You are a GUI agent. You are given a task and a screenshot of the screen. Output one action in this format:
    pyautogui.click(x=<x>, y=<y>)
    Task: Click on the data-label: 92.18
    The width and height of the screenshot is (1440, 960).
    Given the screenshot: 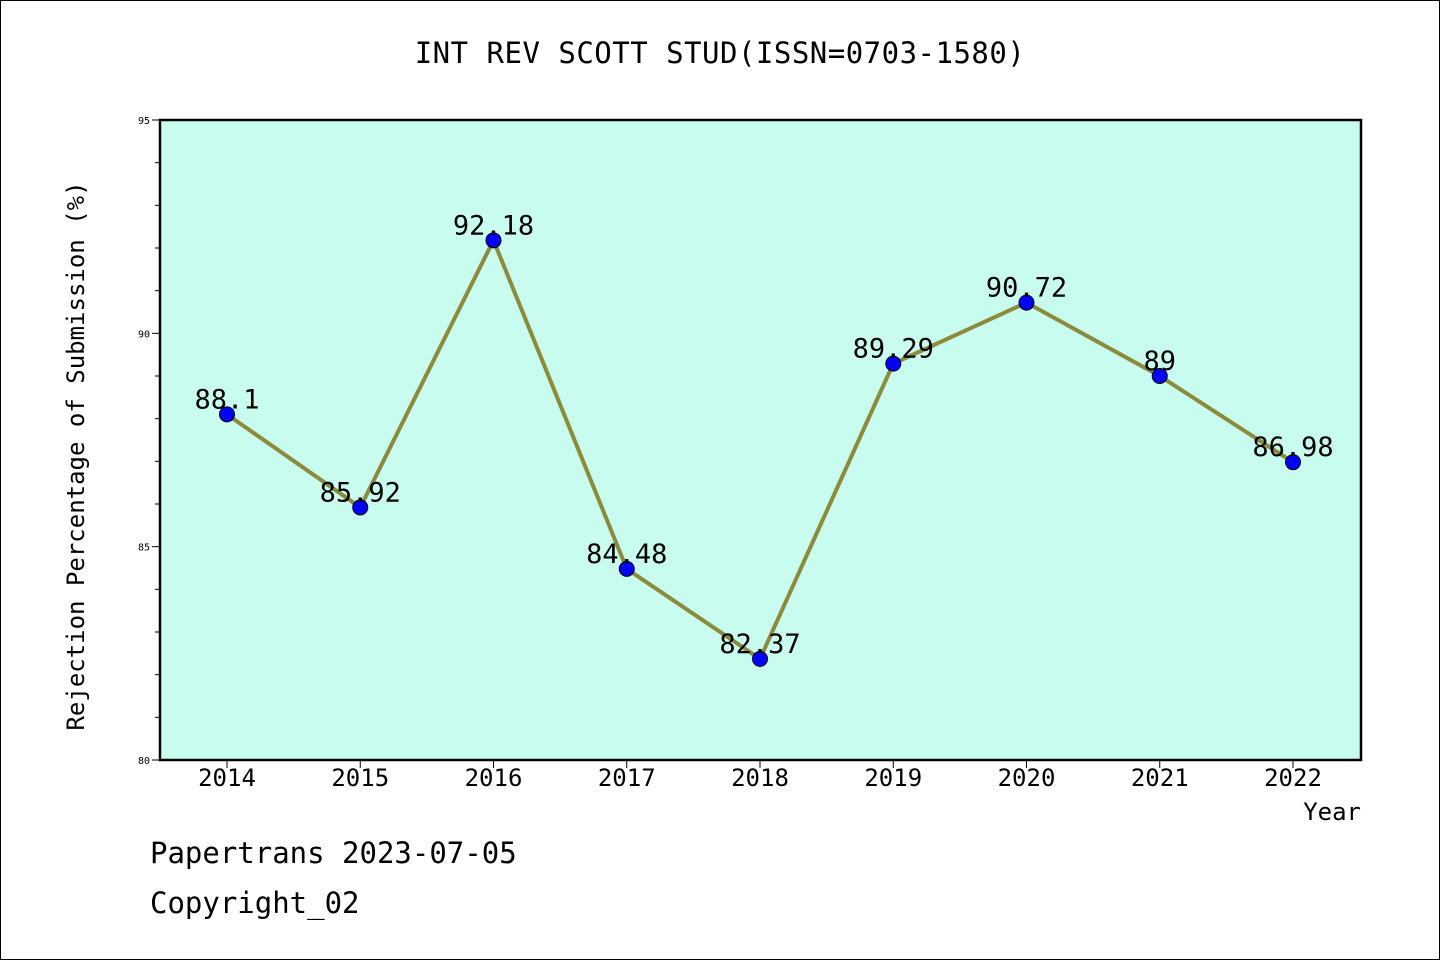 What is the action you would take?
    pyautogui.click(x=493, y=225)
    